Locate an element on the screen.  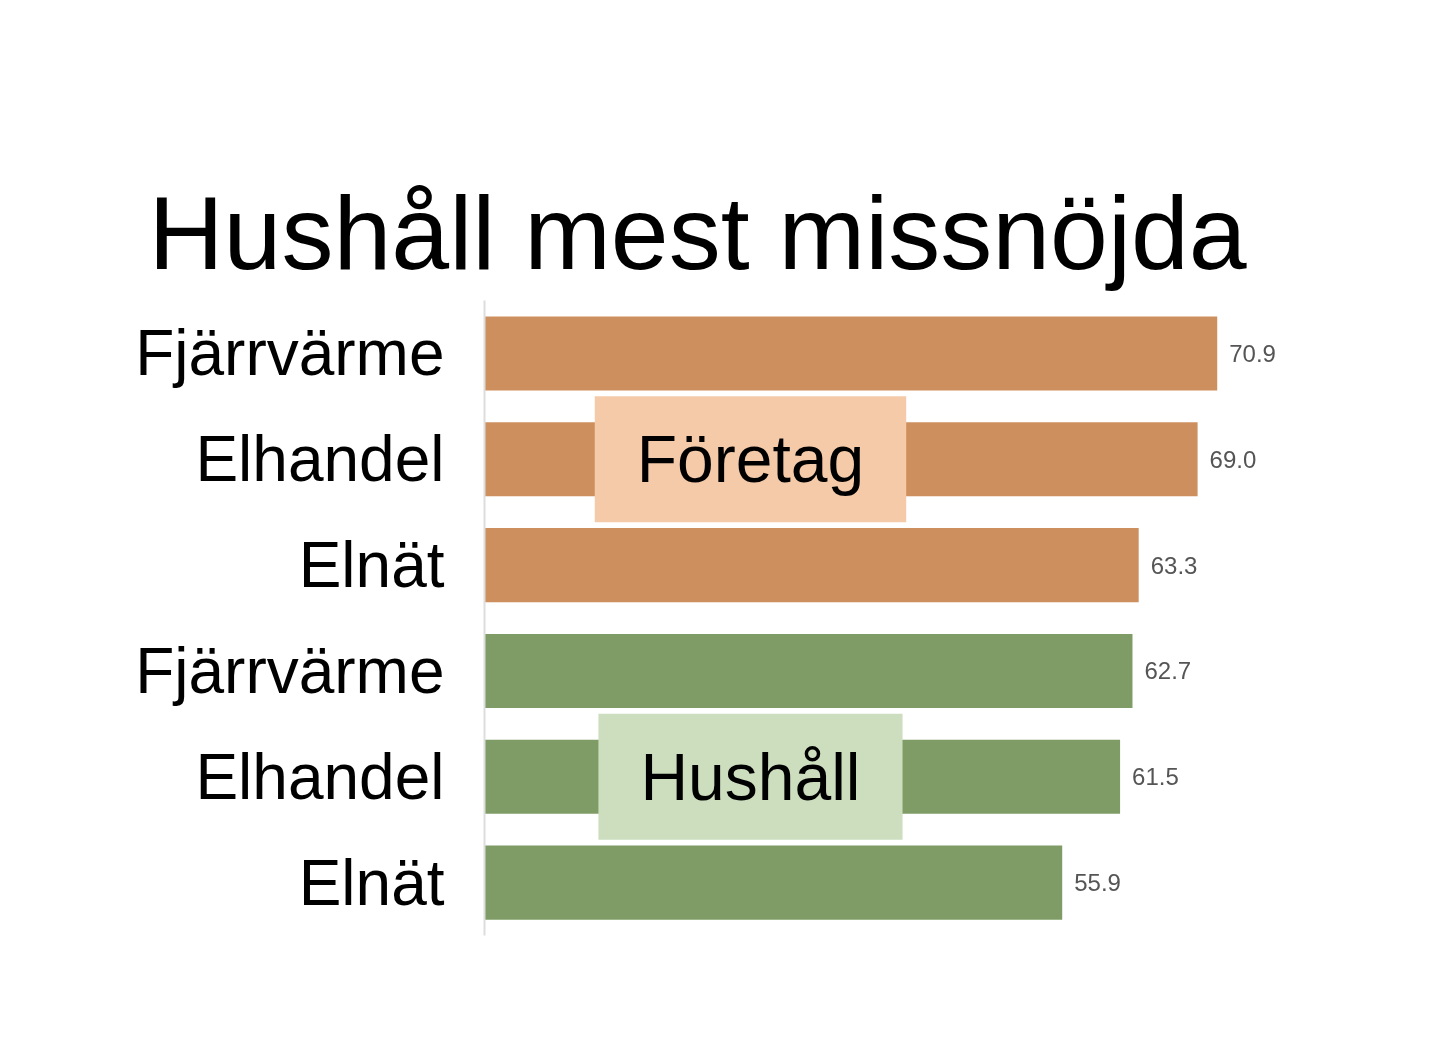
series-label: Hushåll is located at coordinates (750, 776).